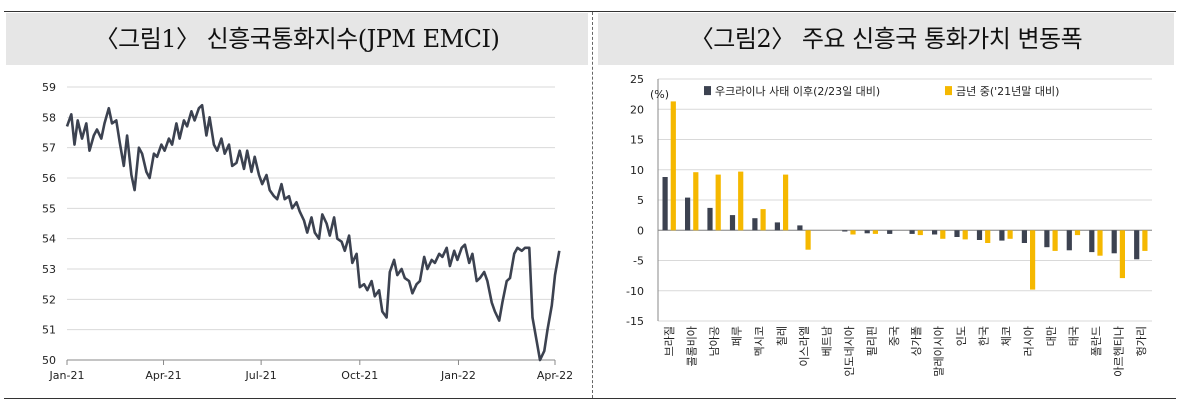 This screenshot has height=406, width=1180. What do you see at coordinates (638, 261) in the screenshot?
I see `y-tick-label: -5` at bounding box center [638, 261].